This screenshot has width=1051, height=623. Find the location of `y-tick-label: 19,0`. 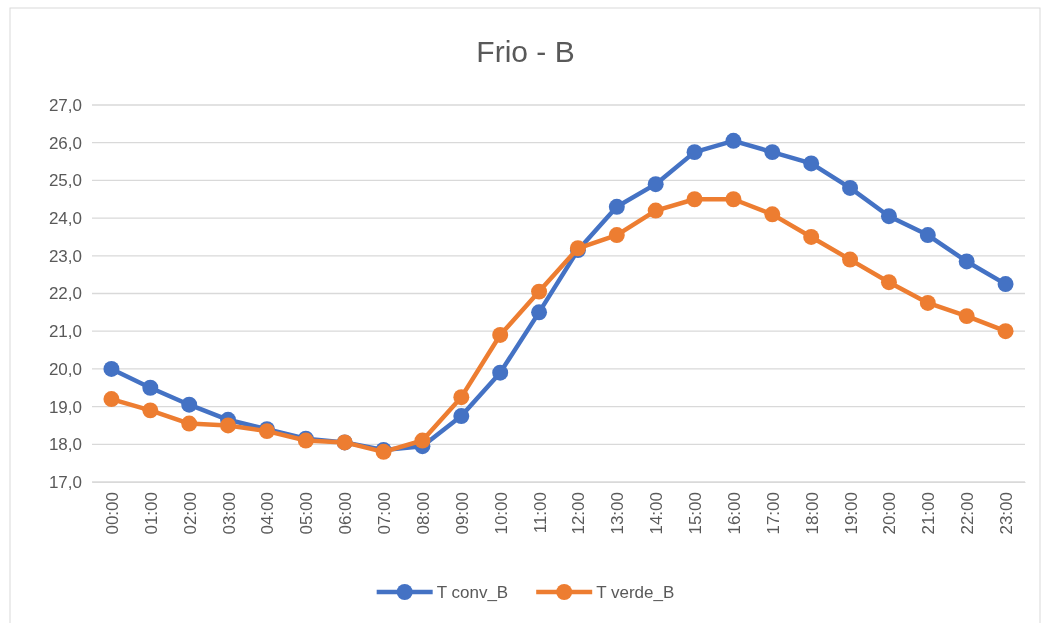

y-tick-label: 19,0 is located at coordinates (65, 407).